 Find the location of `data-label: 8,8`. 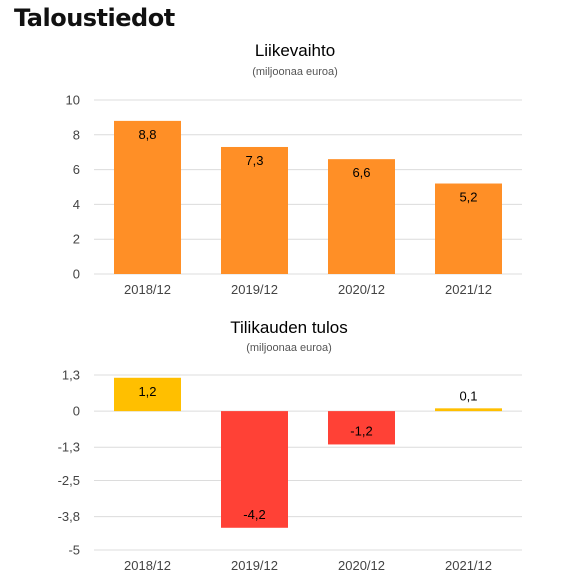

data-label: 8,8 is located at coordinates (147, 134).